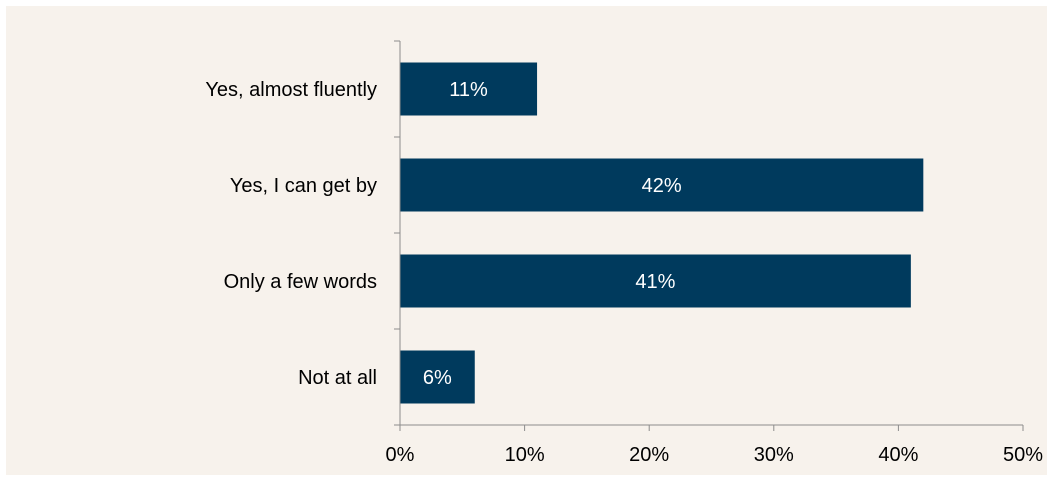 The image size is (1053, 481). I want to click on category-label-0: Yes, almost fluently, so click(291, 90).